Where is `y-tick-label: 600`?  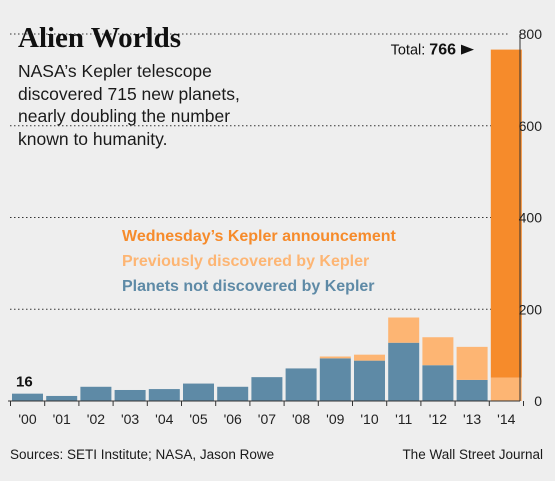
y-tick-label: 600 is located at coordinates (531, 126).